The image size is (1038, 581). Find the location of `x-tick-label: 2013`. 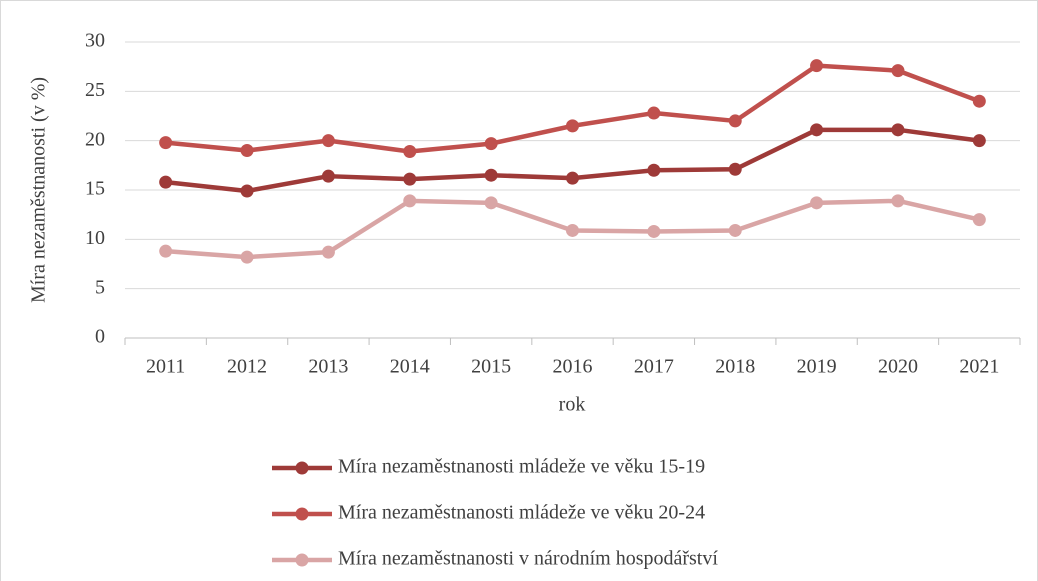

x-tick-label: 2013 is located at coordinates (328, 367).